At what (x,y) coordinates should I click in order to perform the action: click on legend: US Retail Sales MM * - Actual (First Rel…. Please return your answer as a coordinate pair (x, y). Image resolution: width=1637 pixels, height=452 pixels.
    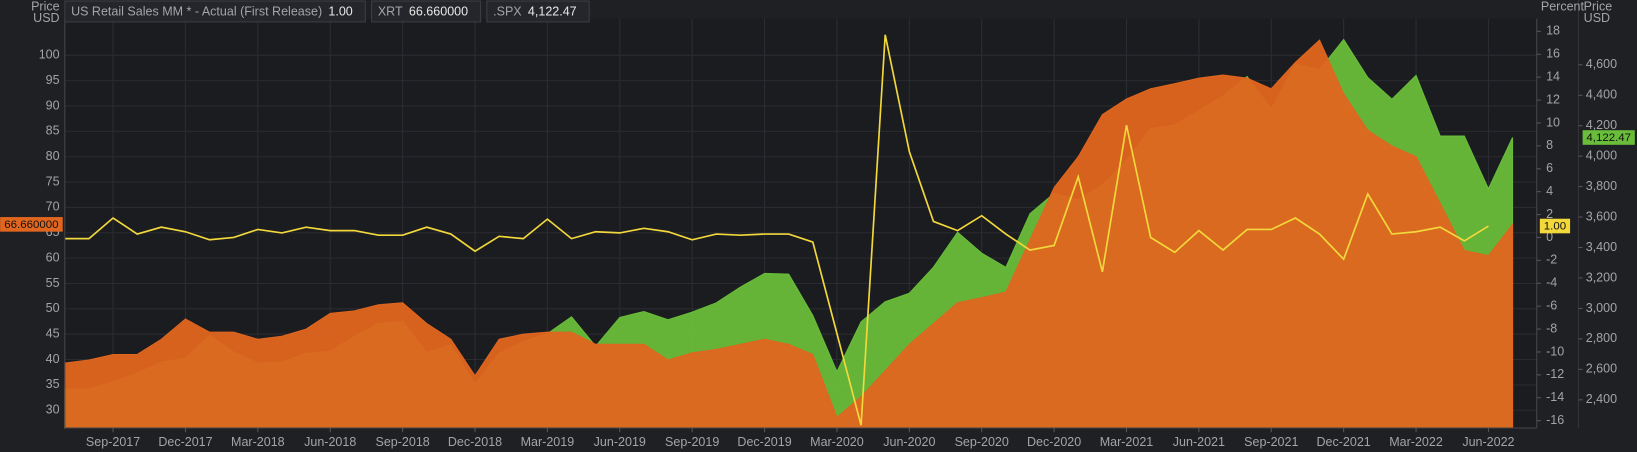
    Looking at the image, I should click on (327, 11).